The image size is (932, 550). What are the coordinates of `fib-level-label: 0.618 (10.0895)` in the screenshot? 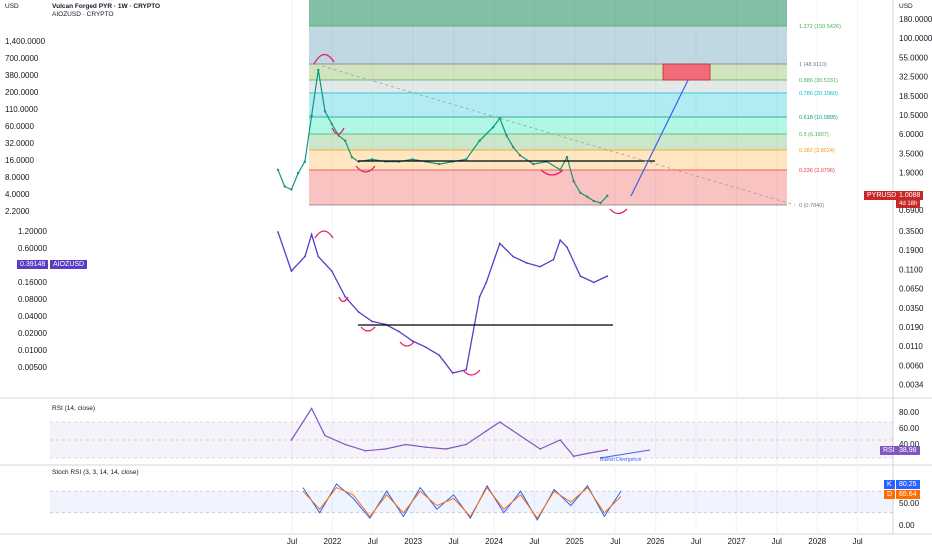 It's located at (818, 118).